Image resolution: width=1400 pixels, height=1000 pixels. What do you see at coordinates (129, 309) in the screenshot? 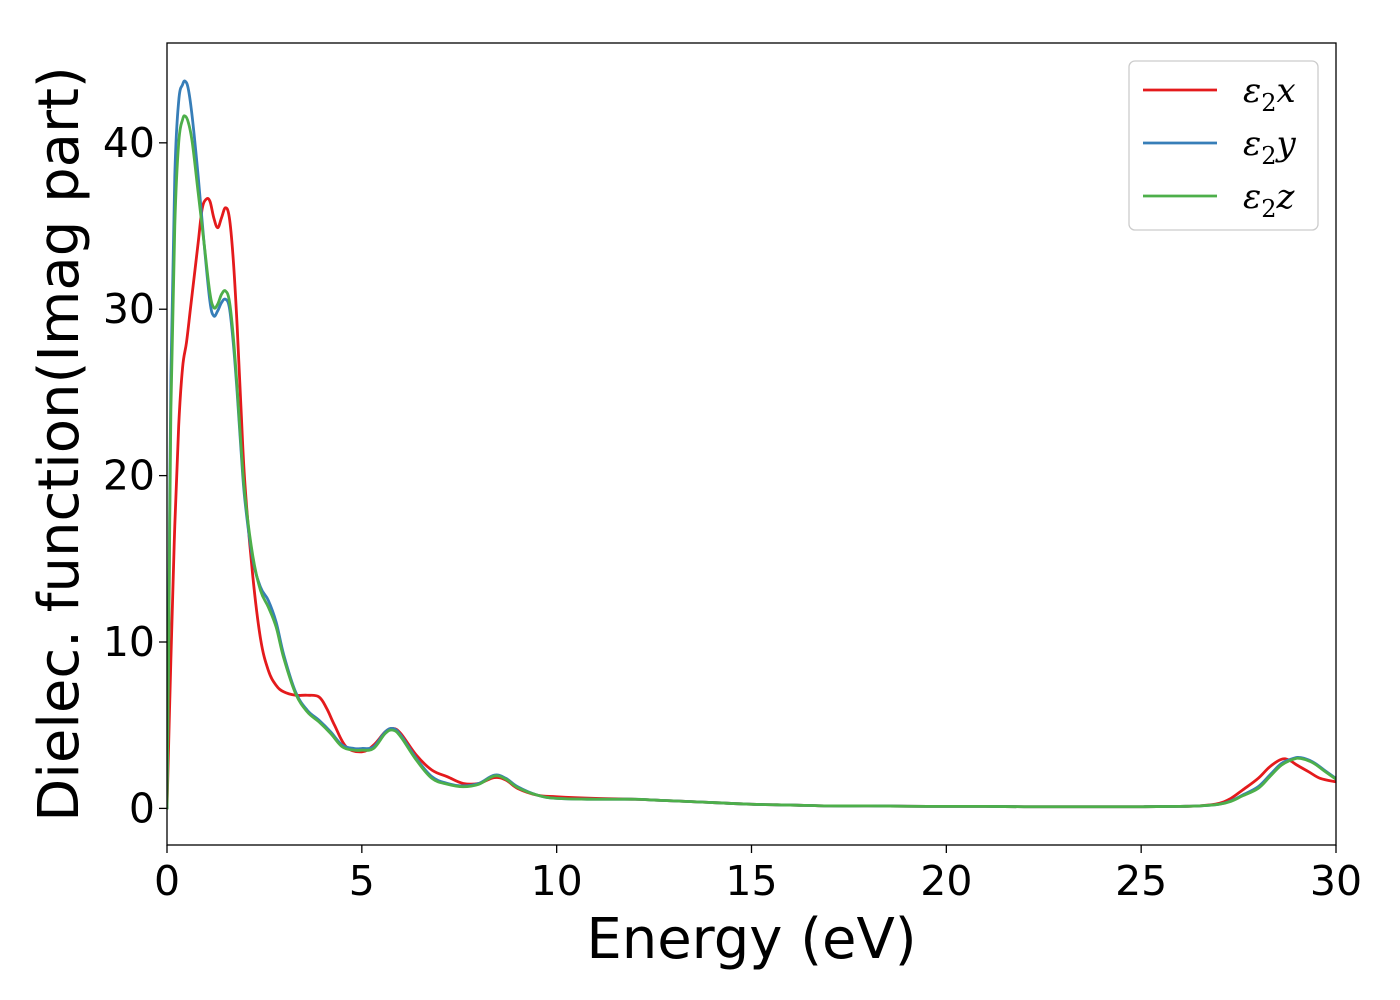
I see `y-tick-label: 30` at bounding box center [129, 309].